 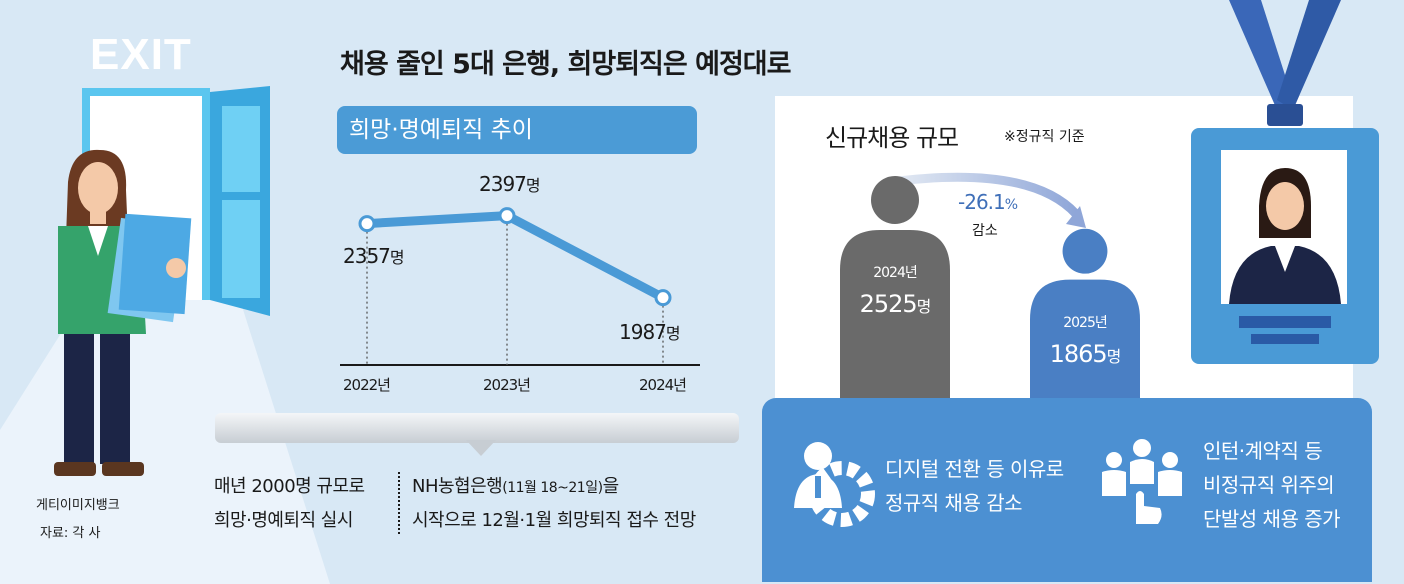 I want to click on data-source: 자료: 각 사, so click(x=70, y=533).